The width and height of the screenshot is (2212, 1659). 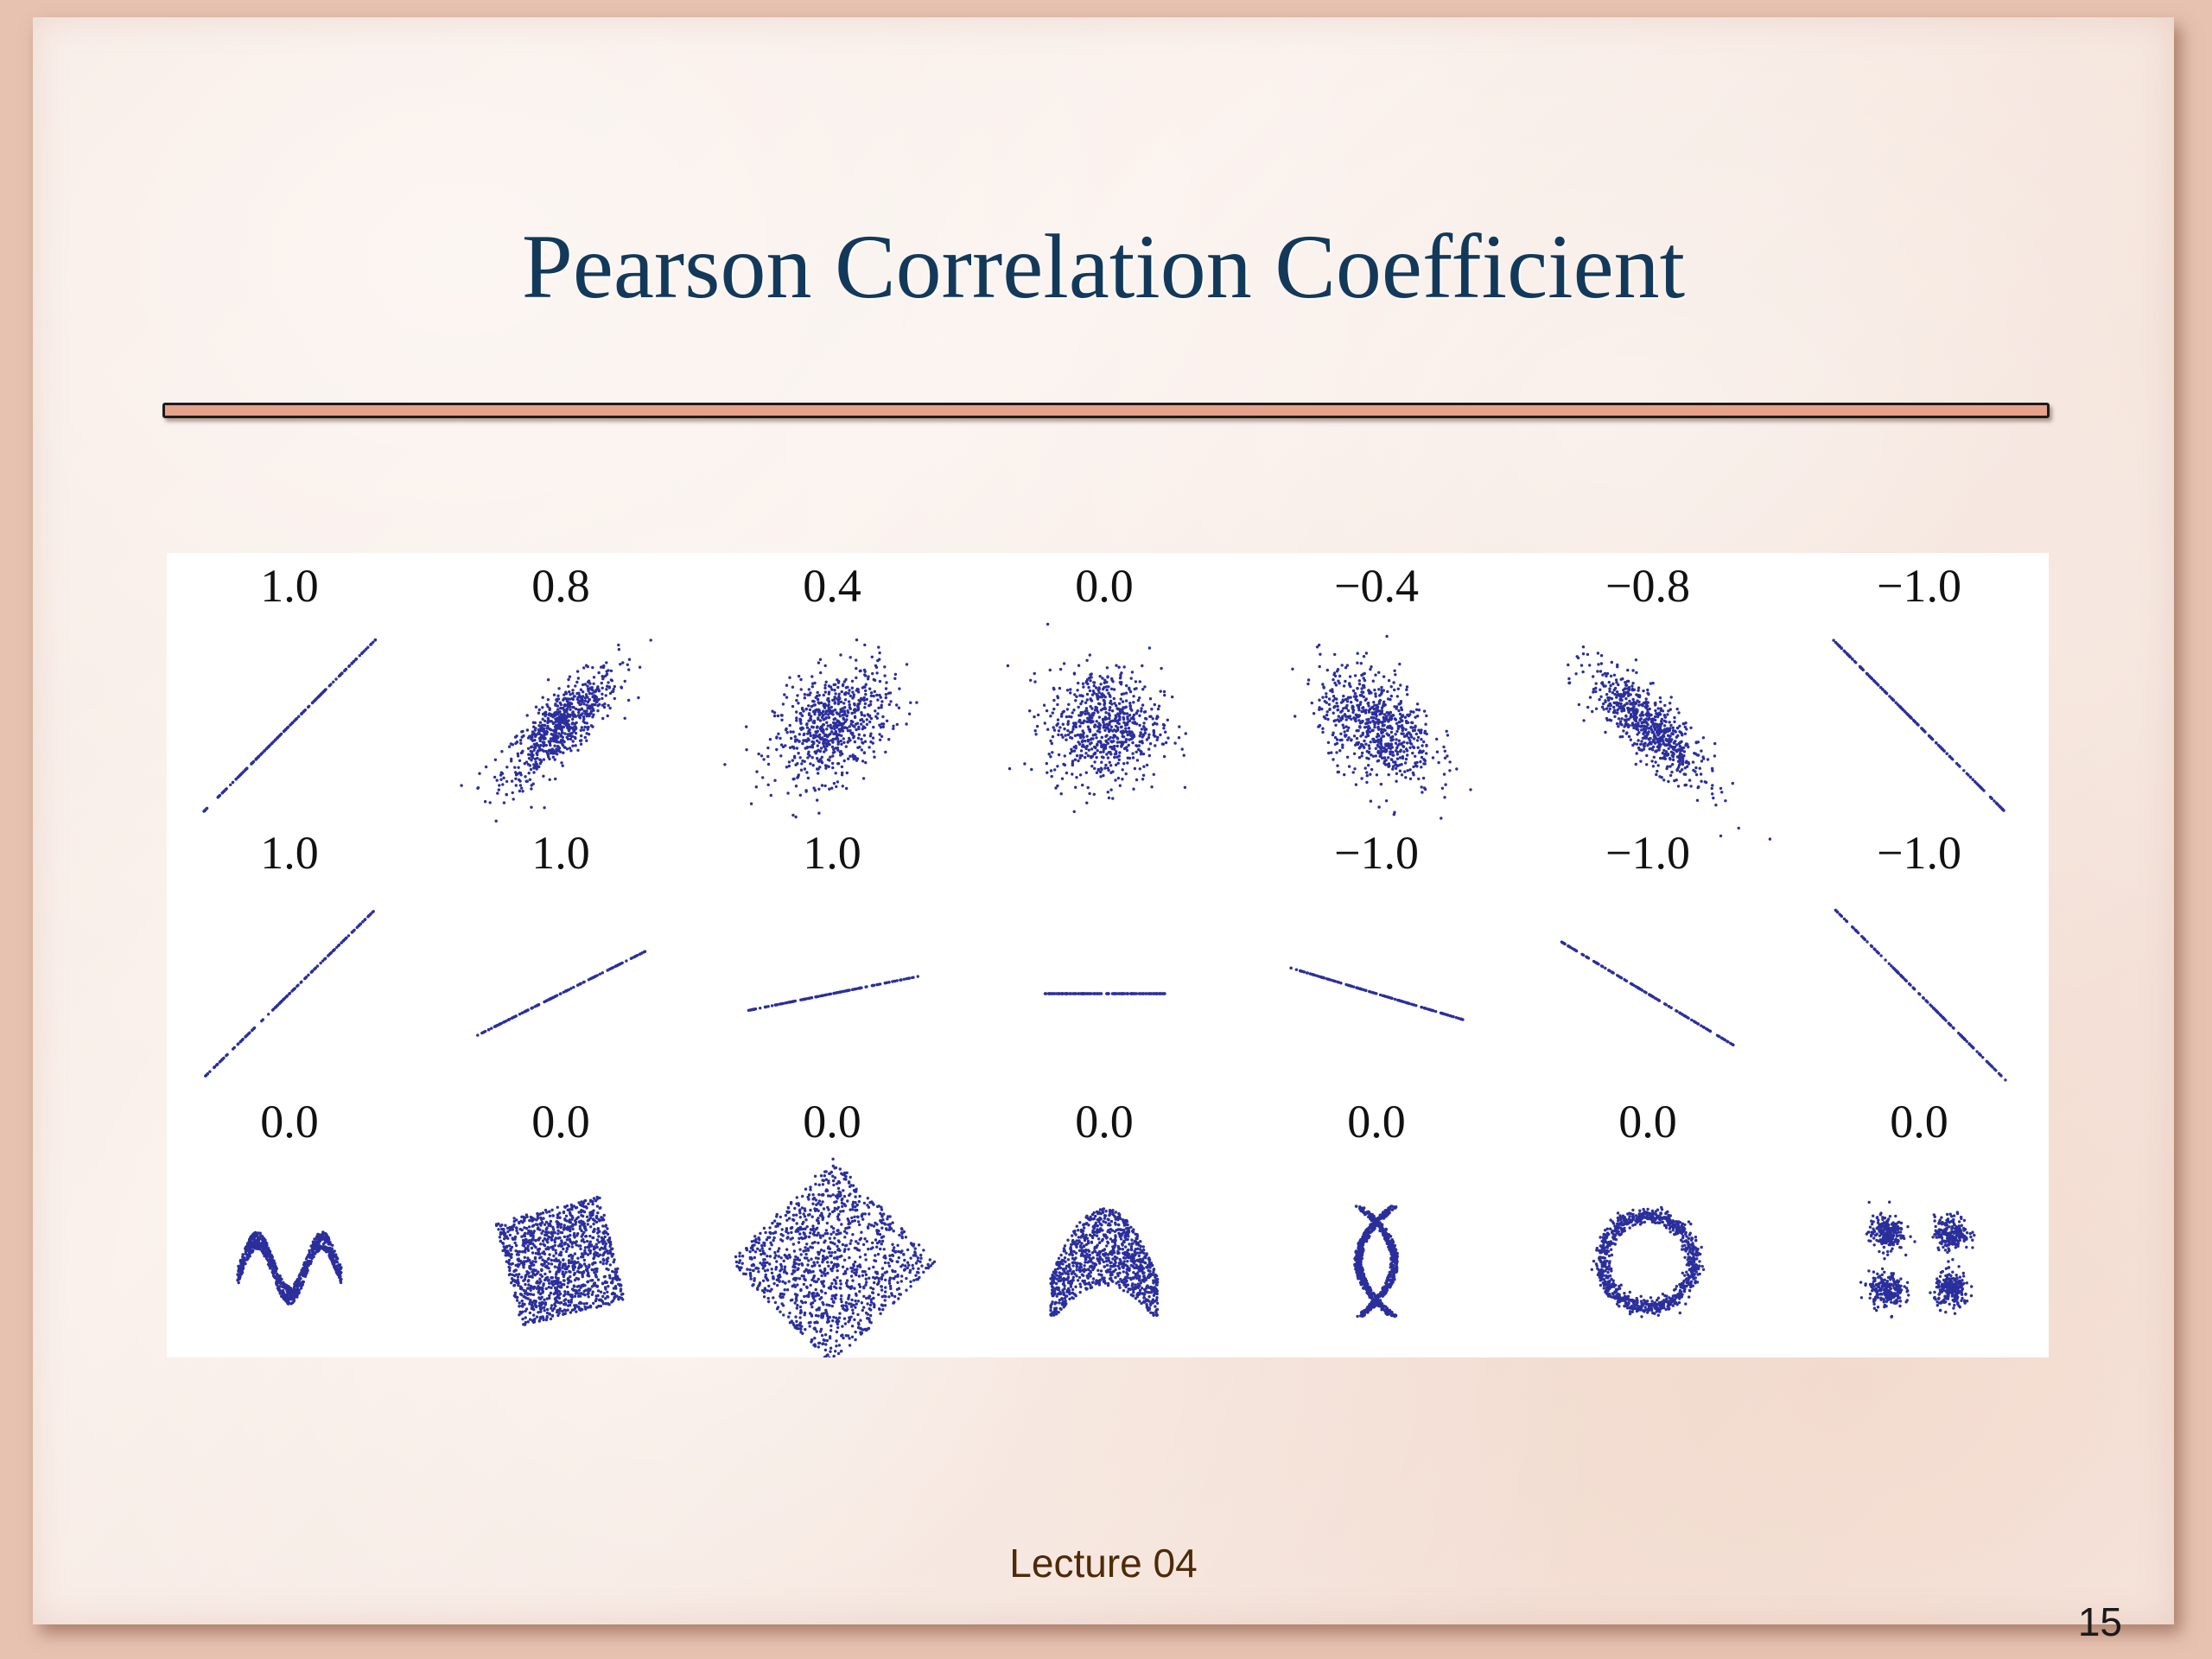 I want to click on coefficient-label: 0.4, so click(x=832, y=586).